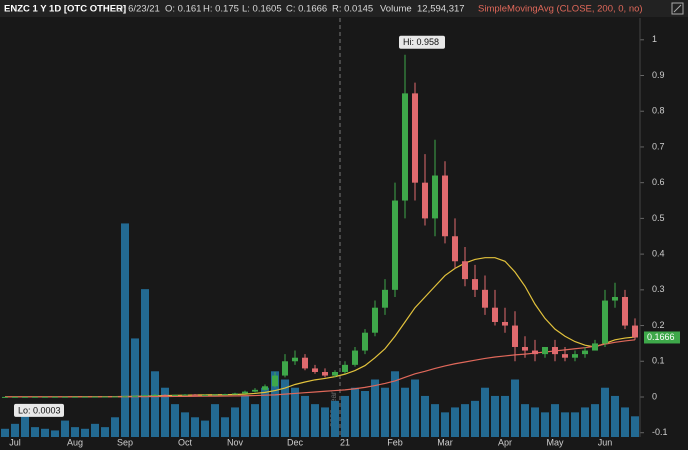 The width and height of the screenshot is (688, 450). I want to click on hi-label: Hi: 0.958, so click(421, 42).